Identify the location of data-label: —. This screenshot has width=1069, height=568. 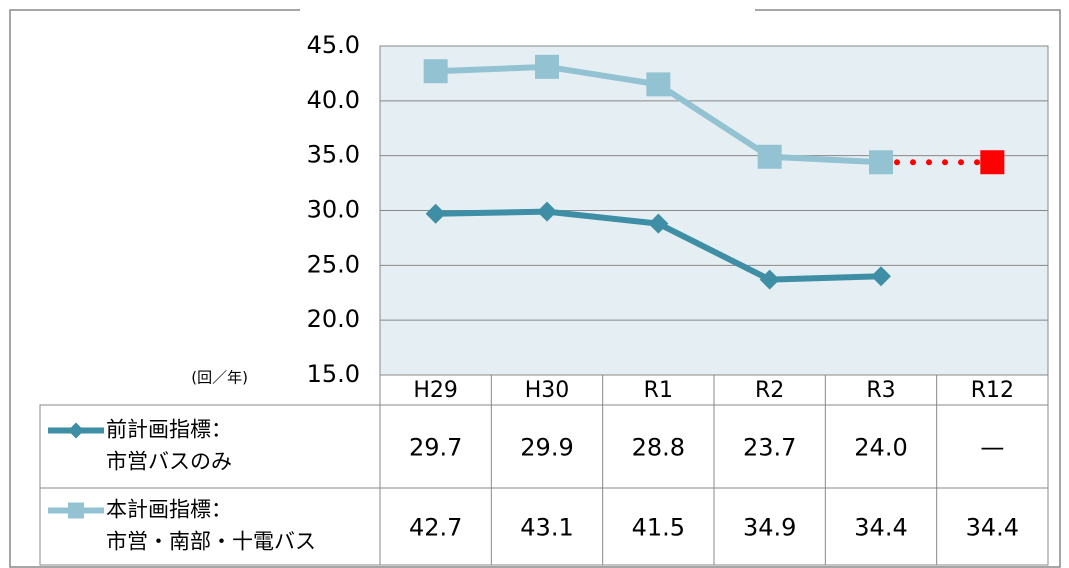
(992, 448).